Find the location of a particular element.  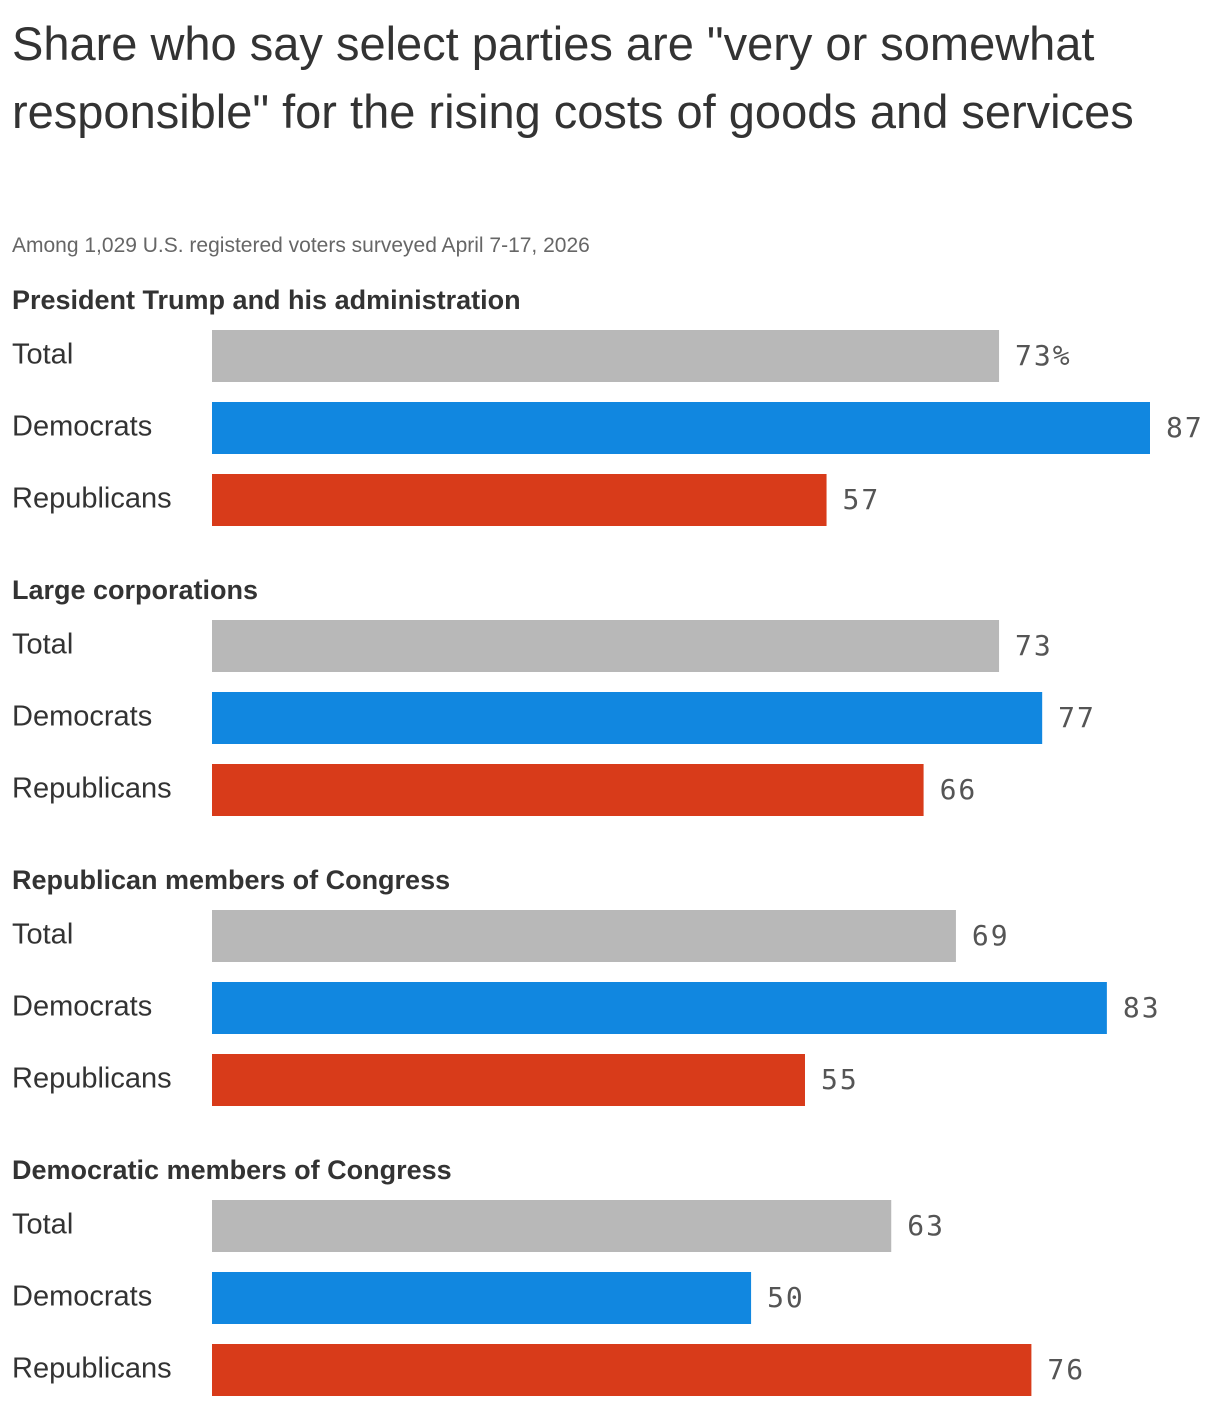

value-label: 83 is located at coordinates (1142, 1007).